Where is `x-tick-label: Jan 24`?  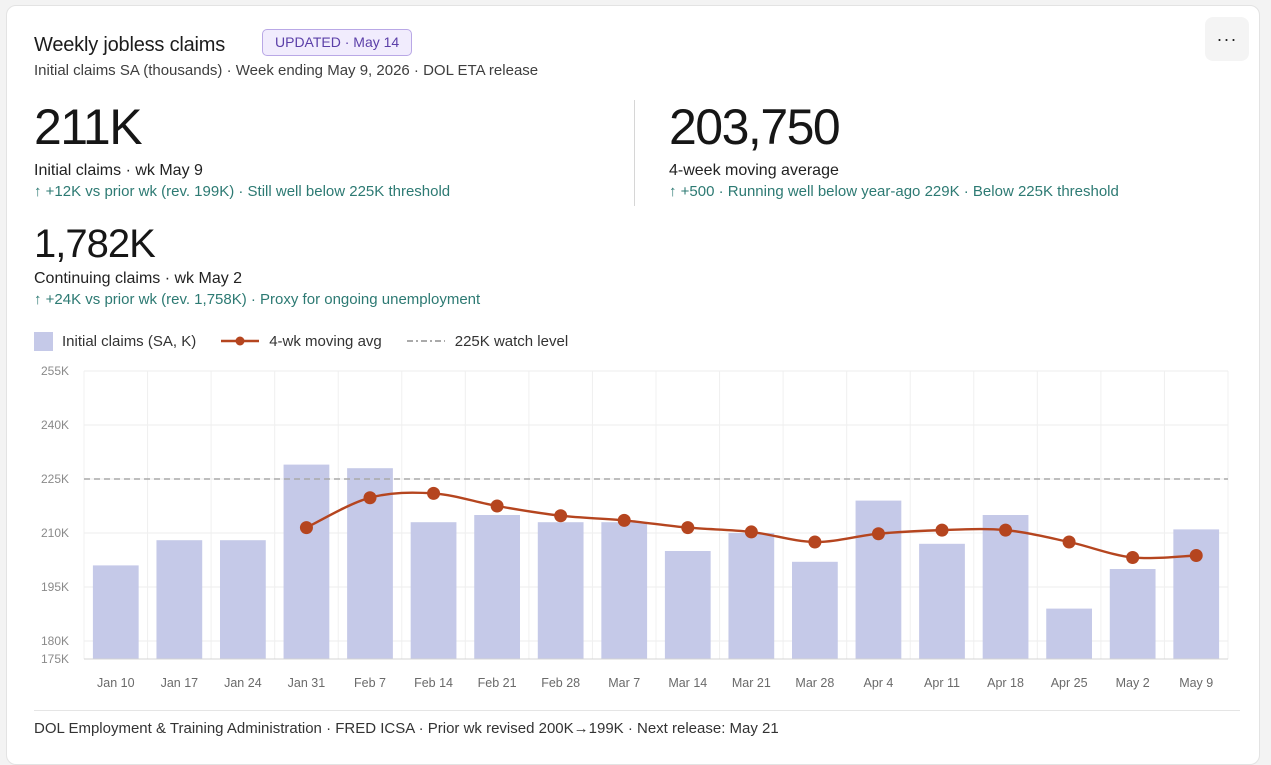 x-tick-label: Jan 24 is located at coordinates (243, 683).